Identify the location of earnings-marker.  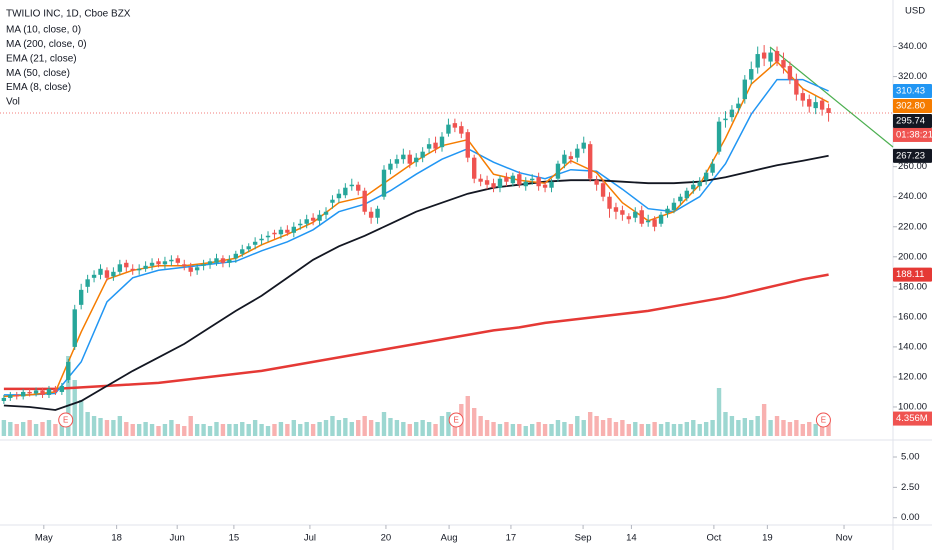
(823, 420).